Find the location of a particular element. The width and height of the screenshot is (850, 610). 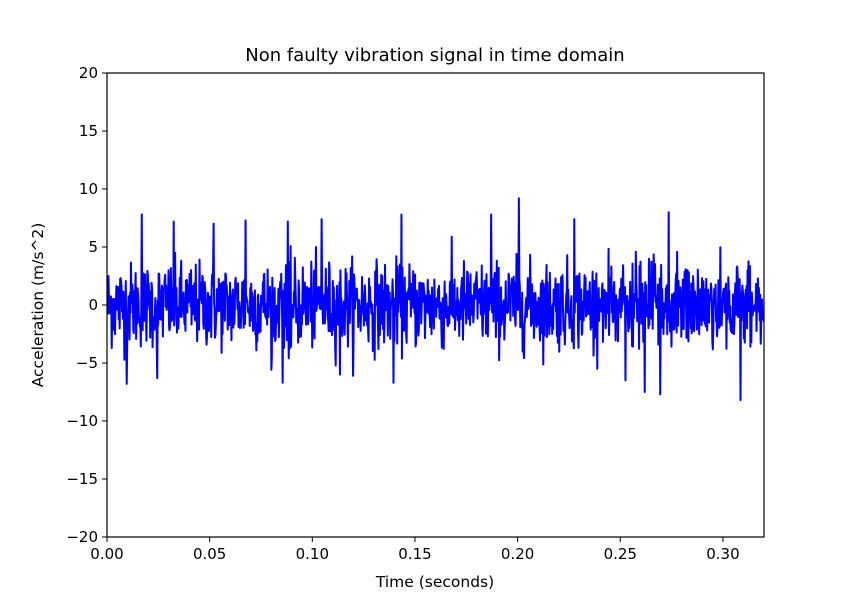

x-tick-label: 0.30 is located at coordinates (722, 554).